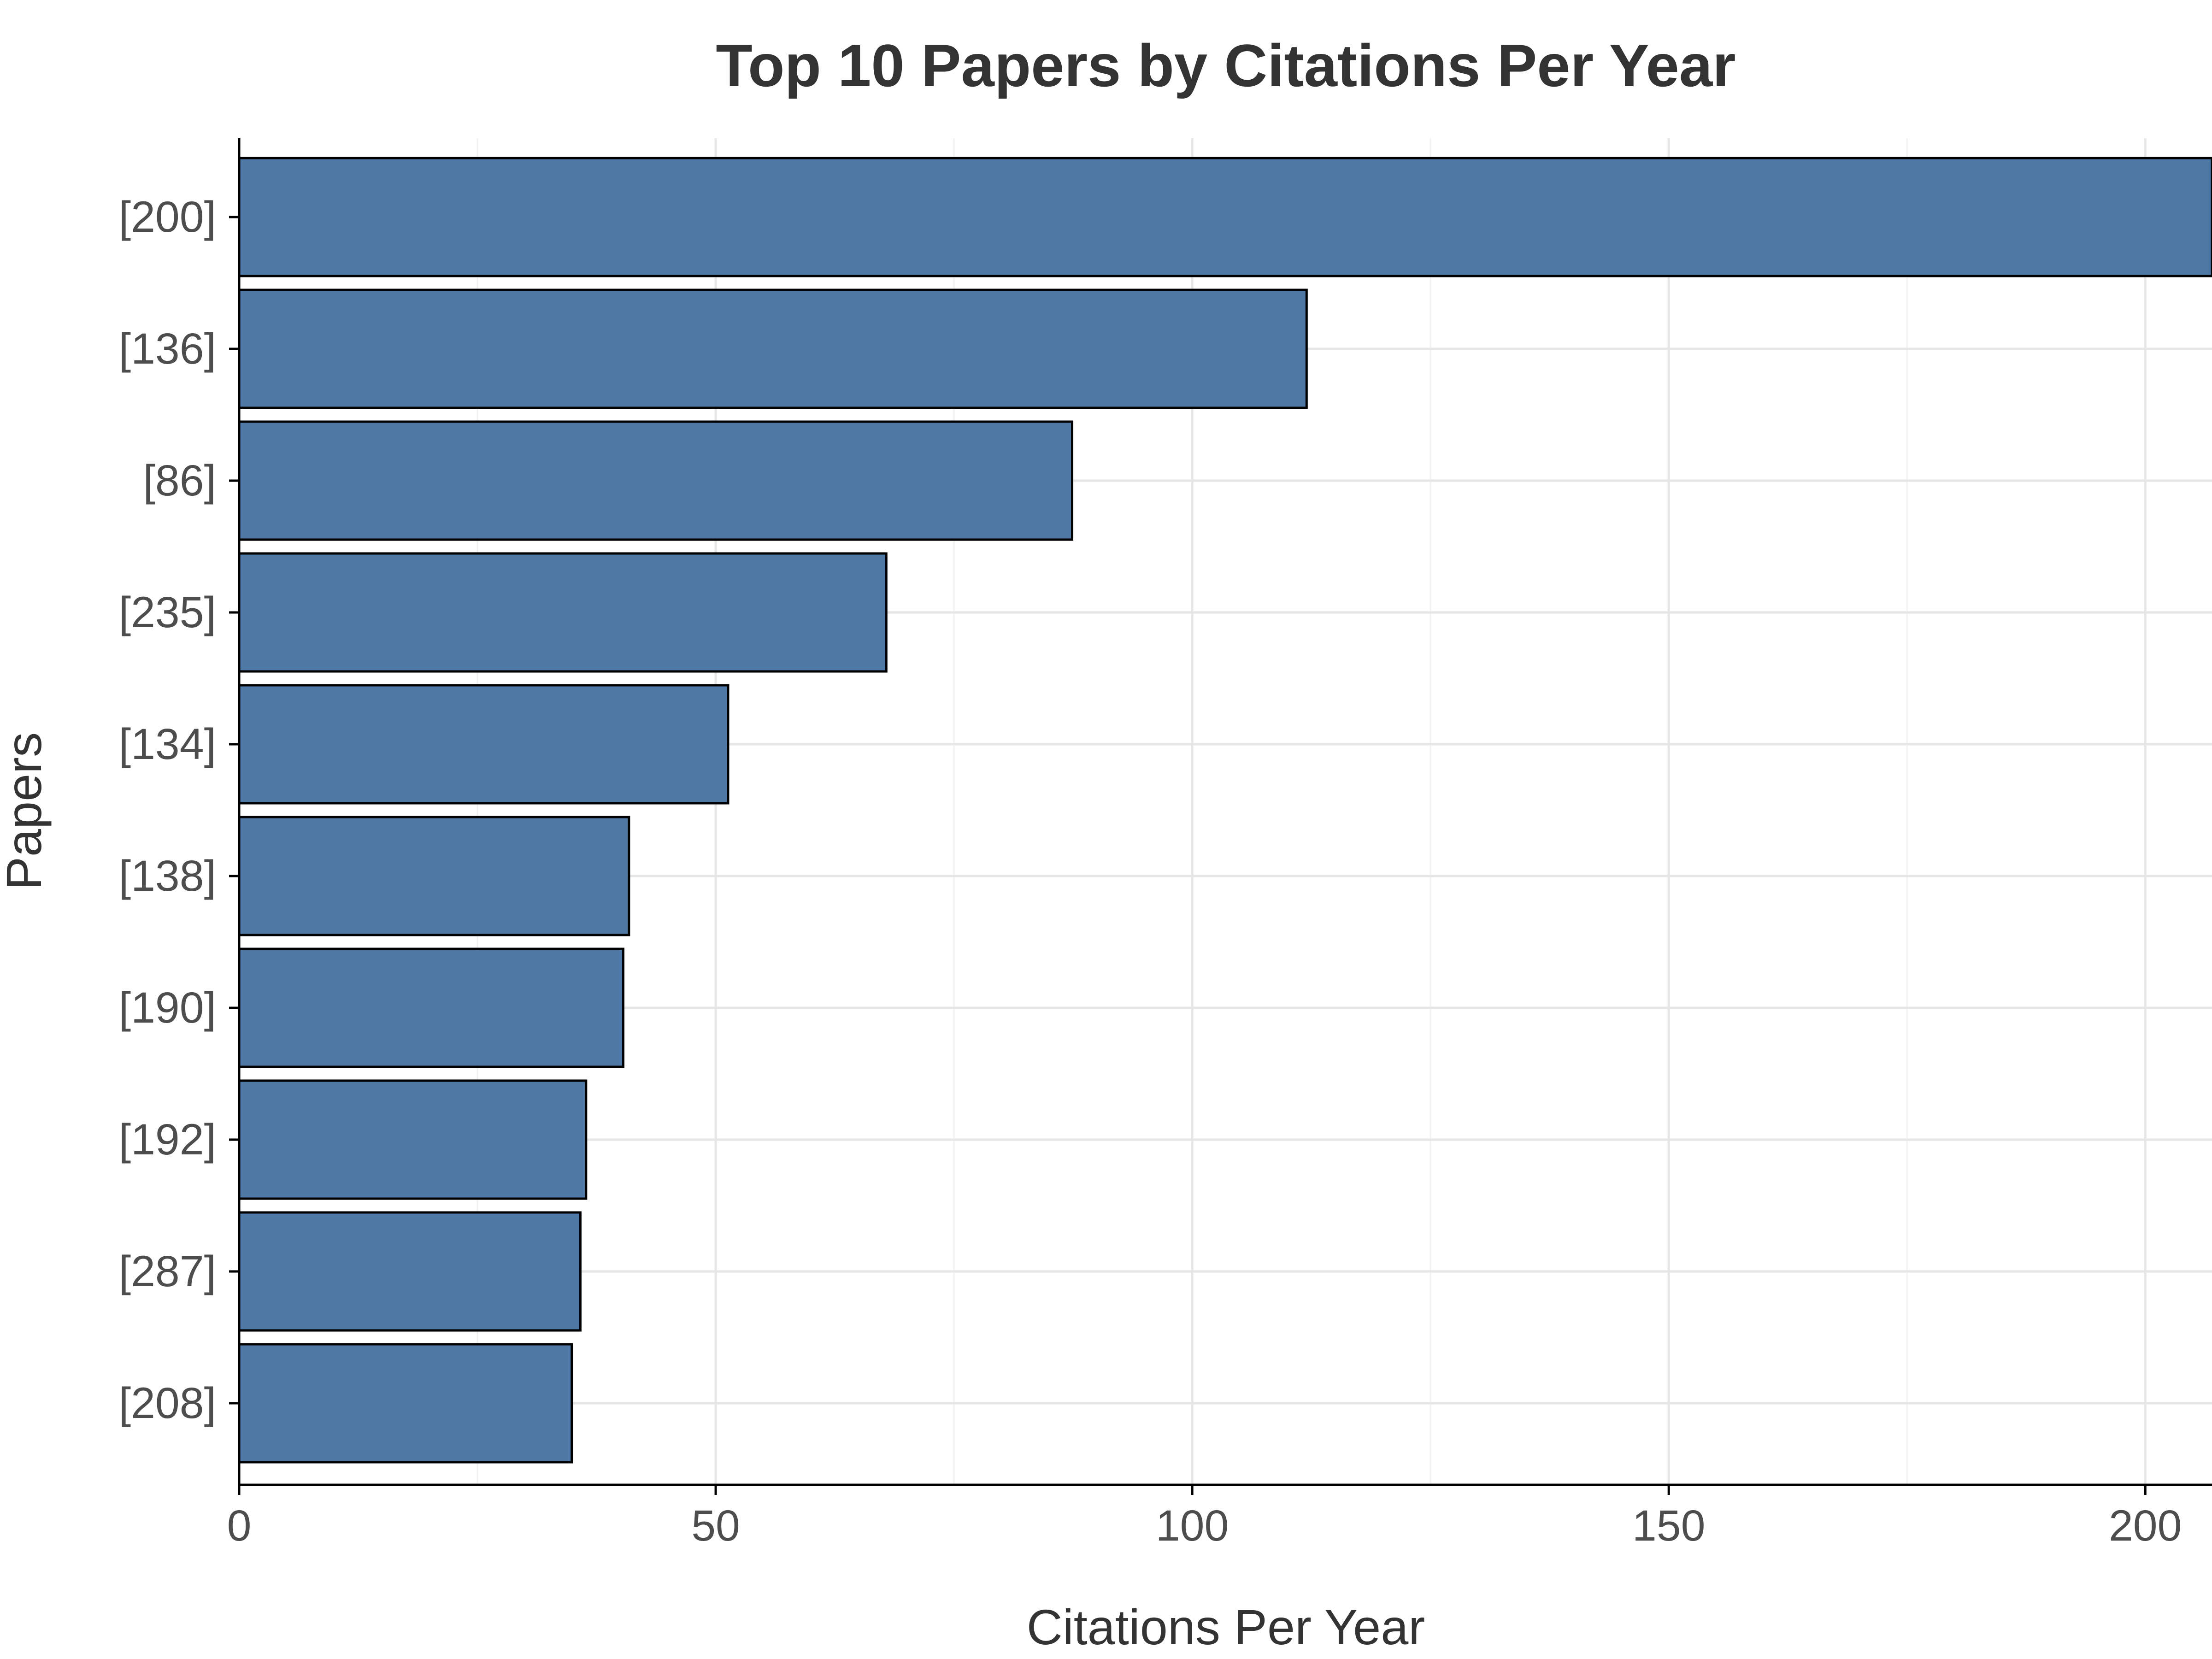 The image size is (2212, 1659). Describe the element at coordinates (239, 1525) in the screenshot. I see `x-tick-label: 0` at that location.